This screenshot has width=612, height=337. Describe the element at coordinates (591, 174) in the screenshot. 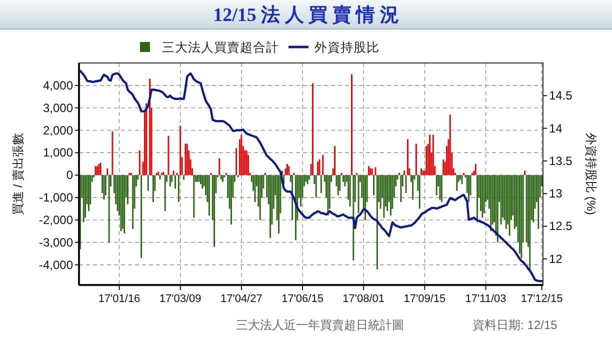

I see `y2-axis-title: 外資持股比 (%)` at that location.